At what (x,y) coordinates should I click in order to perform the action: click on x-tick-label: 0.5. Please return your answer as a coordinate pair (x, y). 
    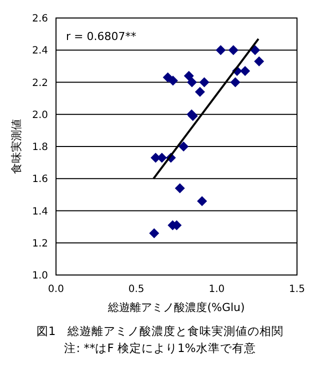
    Looking at the image, I should click on (136, 289).